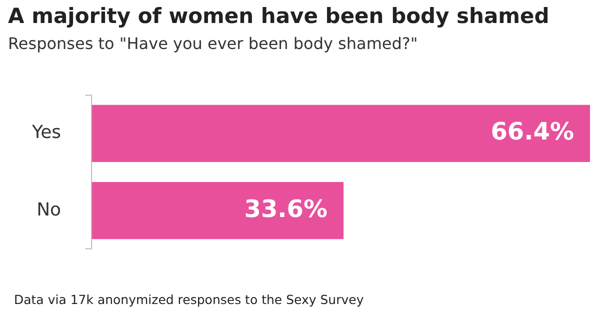 This screenshot has width=602, height=330. What do you see at coordinates (286, 208) in the screenshot?
I see `data-label: 33.6%` at bounding box center [286, 208].